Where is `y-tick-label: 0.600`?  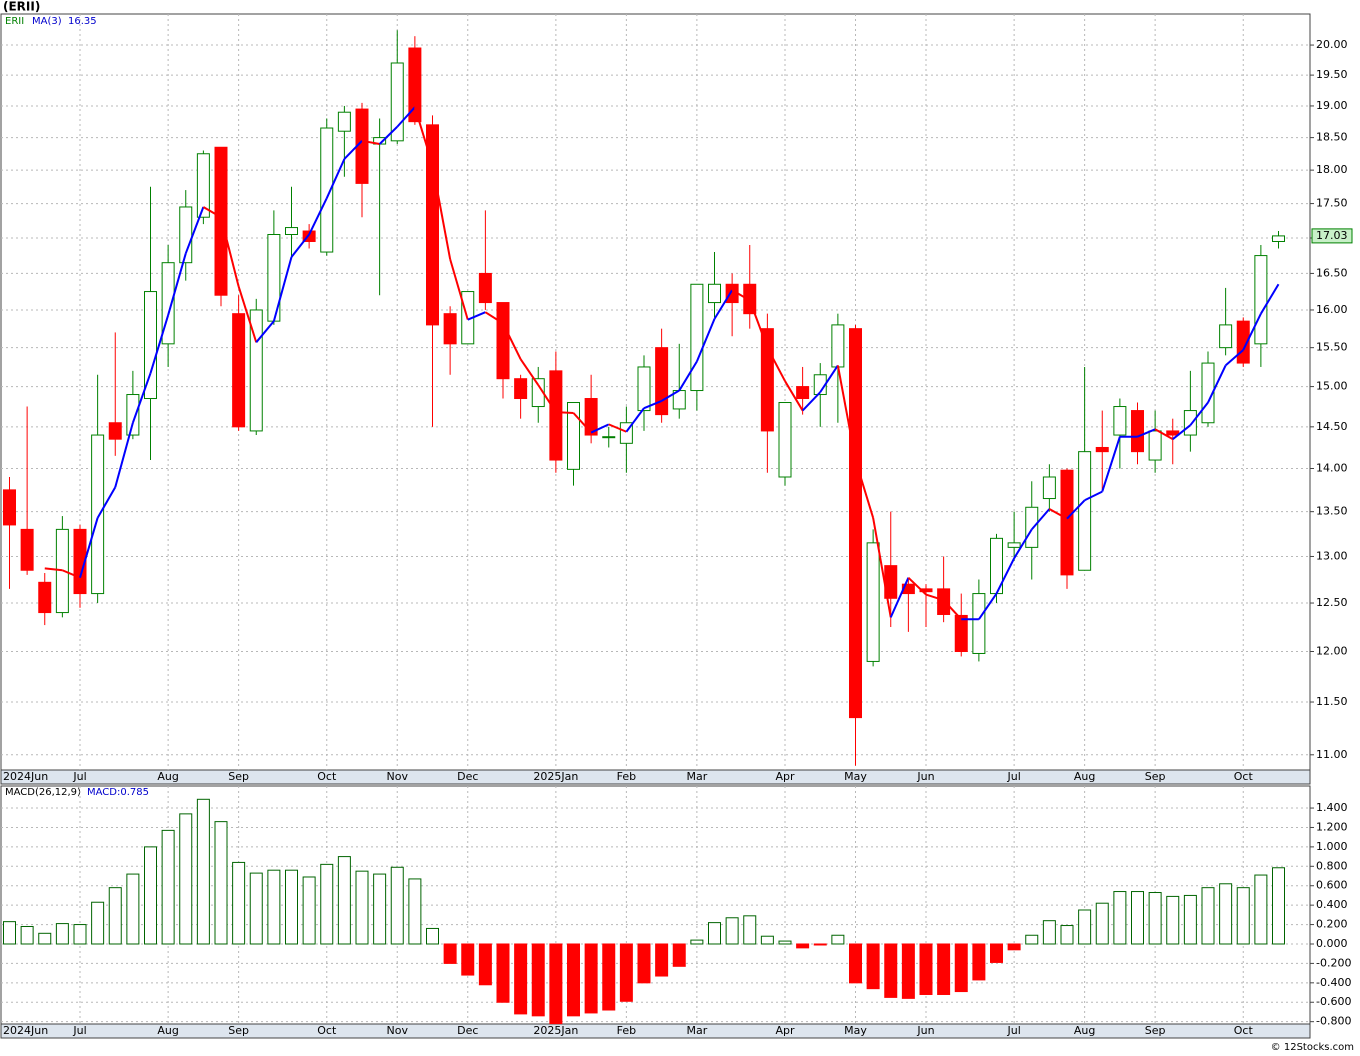 y-tick-label: 0.600 is located at coordinates (1332, 885).